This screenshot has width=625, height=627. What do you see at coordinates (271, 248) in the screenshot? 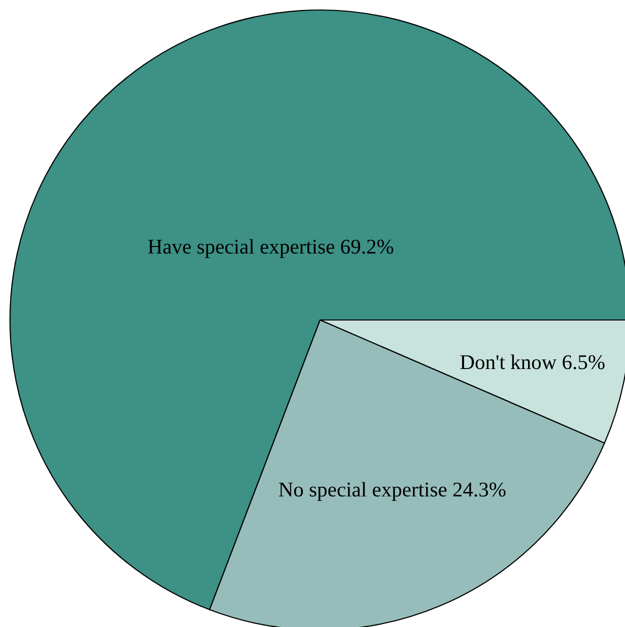
I see `slice-label: Have special expertise 69.2%` at bounding box center [271, 248].